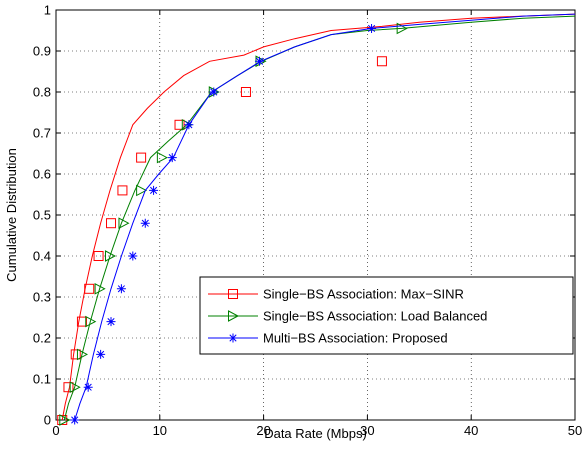 The height and width of the screenshot is (466, 587). I want to click on y-axis-title: Cumulative Distribution, so click(11, 215).